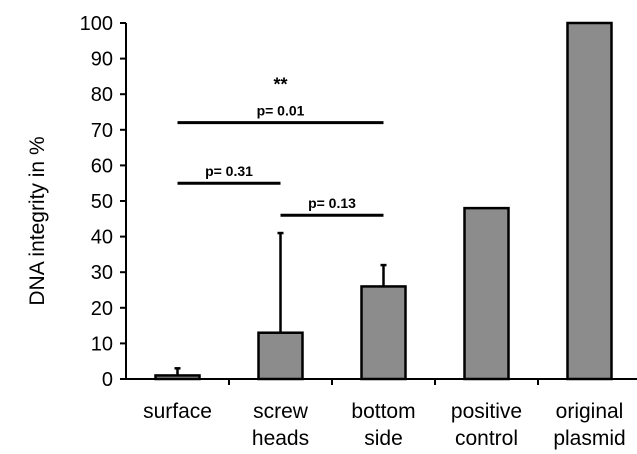 The image size is (637, 454). Describe the element at coordinates (102, 344) in the screenshot. I see `y-tick-label: 10` at that location.